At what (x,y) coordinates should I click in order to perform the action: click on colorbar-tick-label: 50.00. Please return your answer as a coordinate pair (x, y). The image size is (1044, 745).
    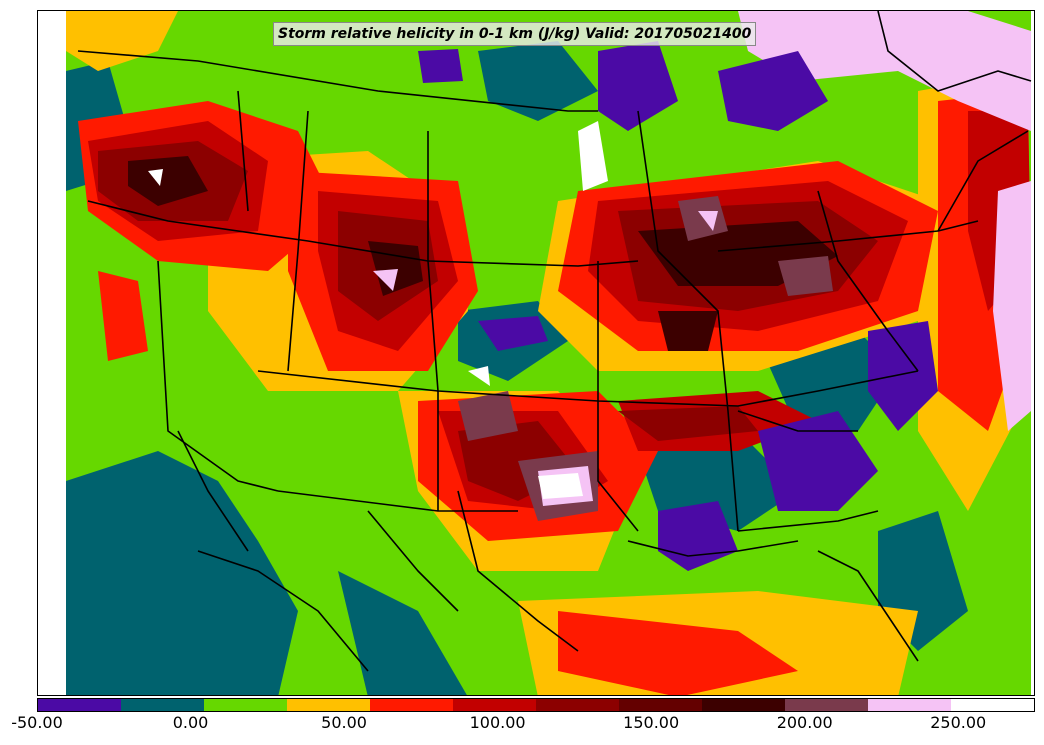
    Looking at the image, I should click on (344, 722).